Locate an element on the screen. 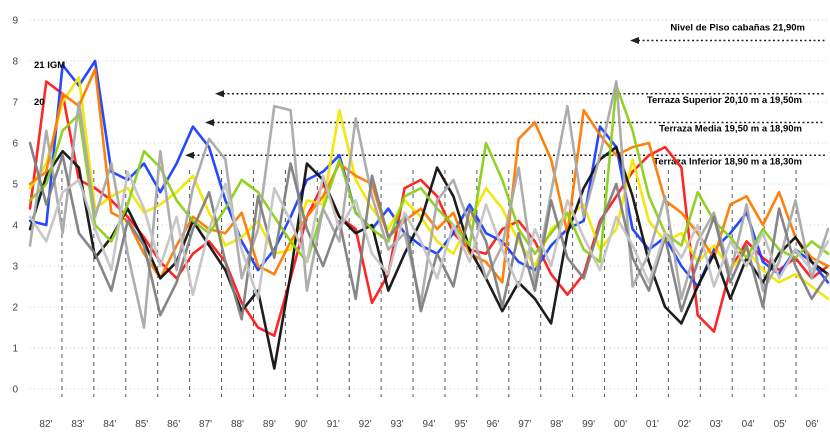 The image size is (830, 433). x-tick-label: 02' is located at coordinates (684, 424).